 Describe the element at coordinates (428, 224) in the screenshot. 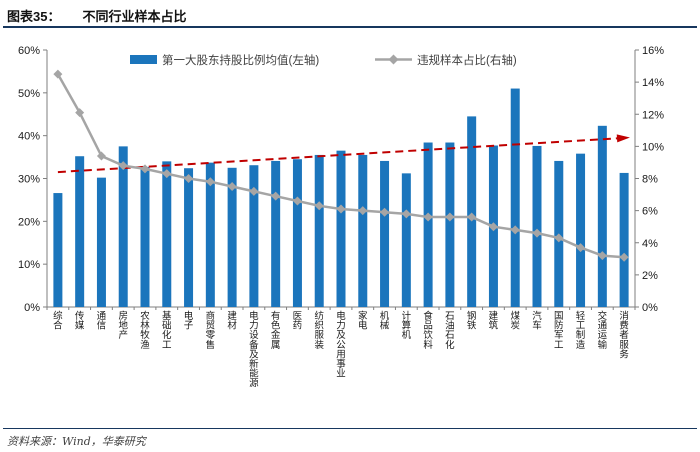

I see `bar-食品饮料` at that location.